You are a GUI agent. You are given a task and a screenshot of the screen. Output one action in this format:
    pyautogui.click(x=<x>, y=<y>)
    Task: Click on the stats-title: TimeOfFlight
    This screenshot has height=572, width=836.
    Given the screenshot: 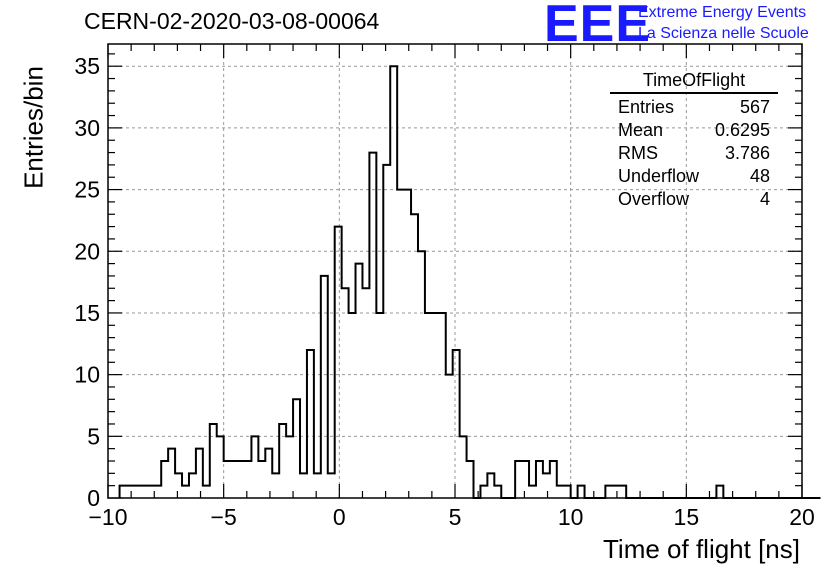 What is the action you would take?
    pyautogui.click(x=694, y=82)
    